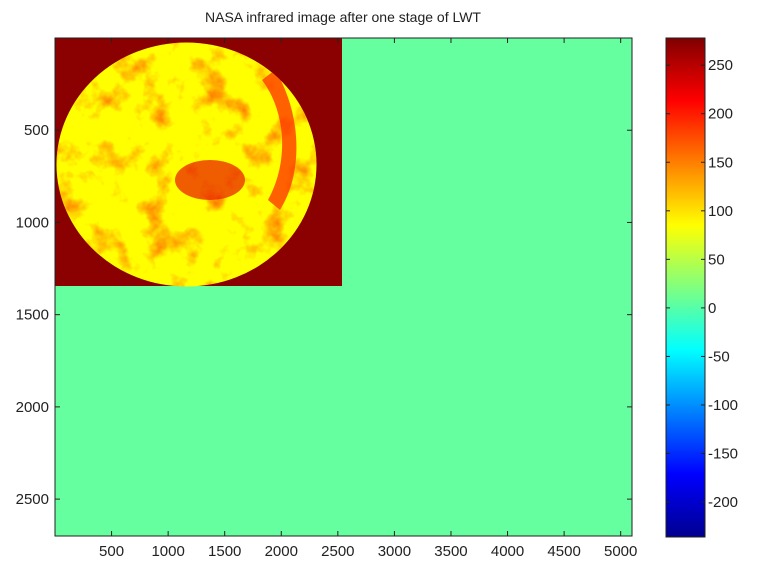 This screenshot has width=768, height=574. Describe the element at coordinates (281, 551) in the screenshot. I see `x-tick-label: 2000` at that location.